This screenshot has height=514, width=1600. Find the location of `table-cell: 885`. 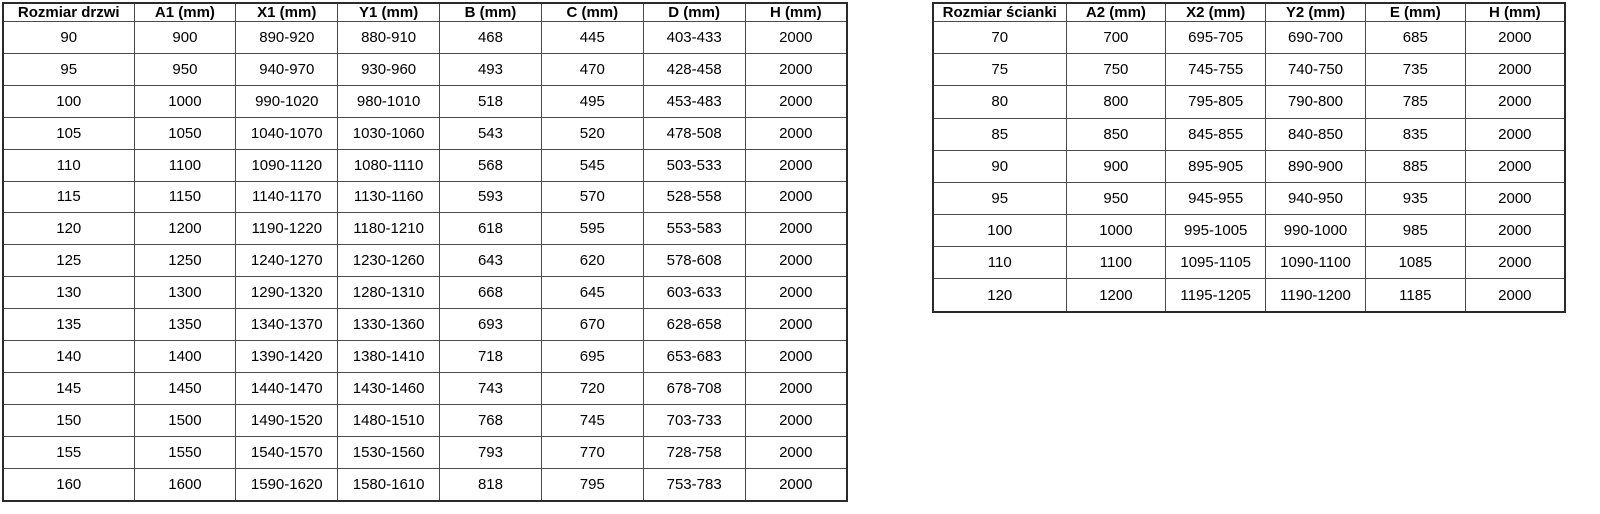

table-cell: 885 is located at coordinates (1415, 166).